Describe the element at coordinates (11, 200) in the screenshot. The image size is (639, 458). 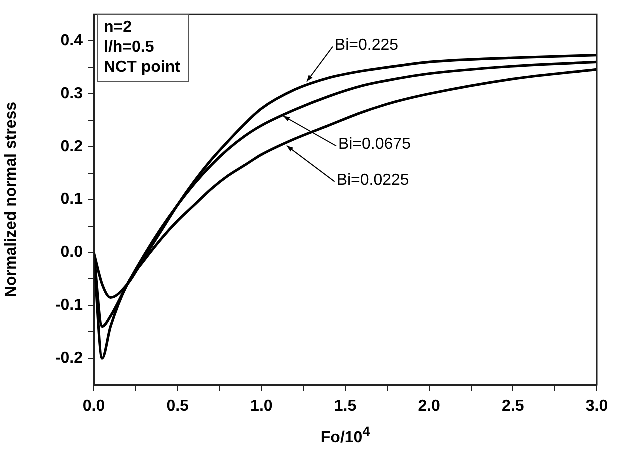
I see `y-axis-title: Normalized normal stress` at that location.